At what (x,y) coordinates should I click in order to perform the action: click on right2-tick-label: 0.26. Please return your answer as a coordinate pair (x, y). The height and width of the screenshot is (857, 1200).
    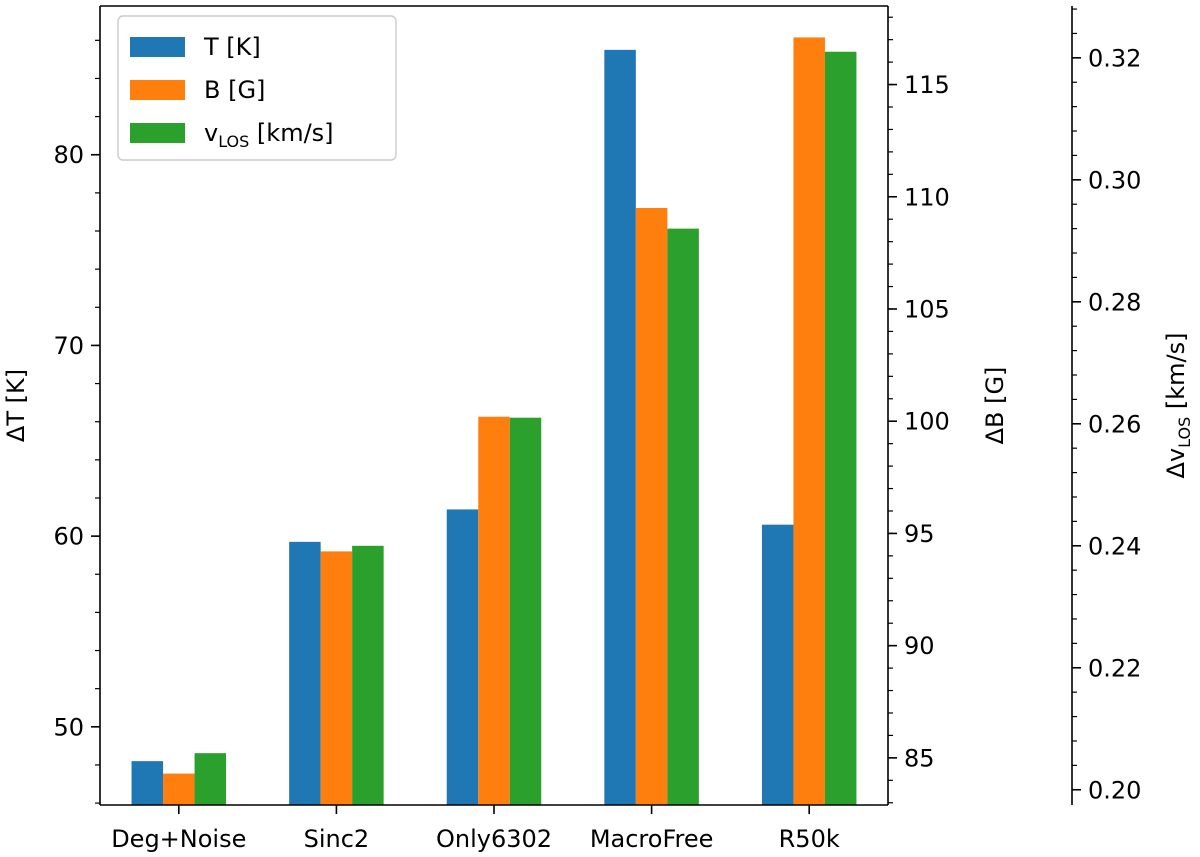
    Looking at the image, I should click on (1114, 424).